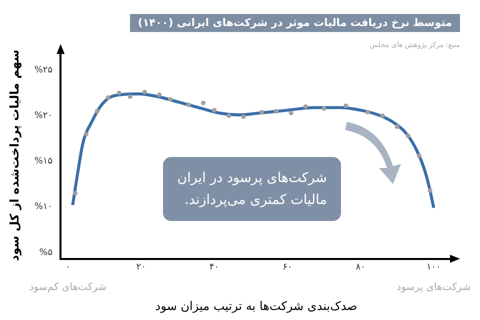  I want to click on x-tick-label: ۴۰, so click(214, 267).